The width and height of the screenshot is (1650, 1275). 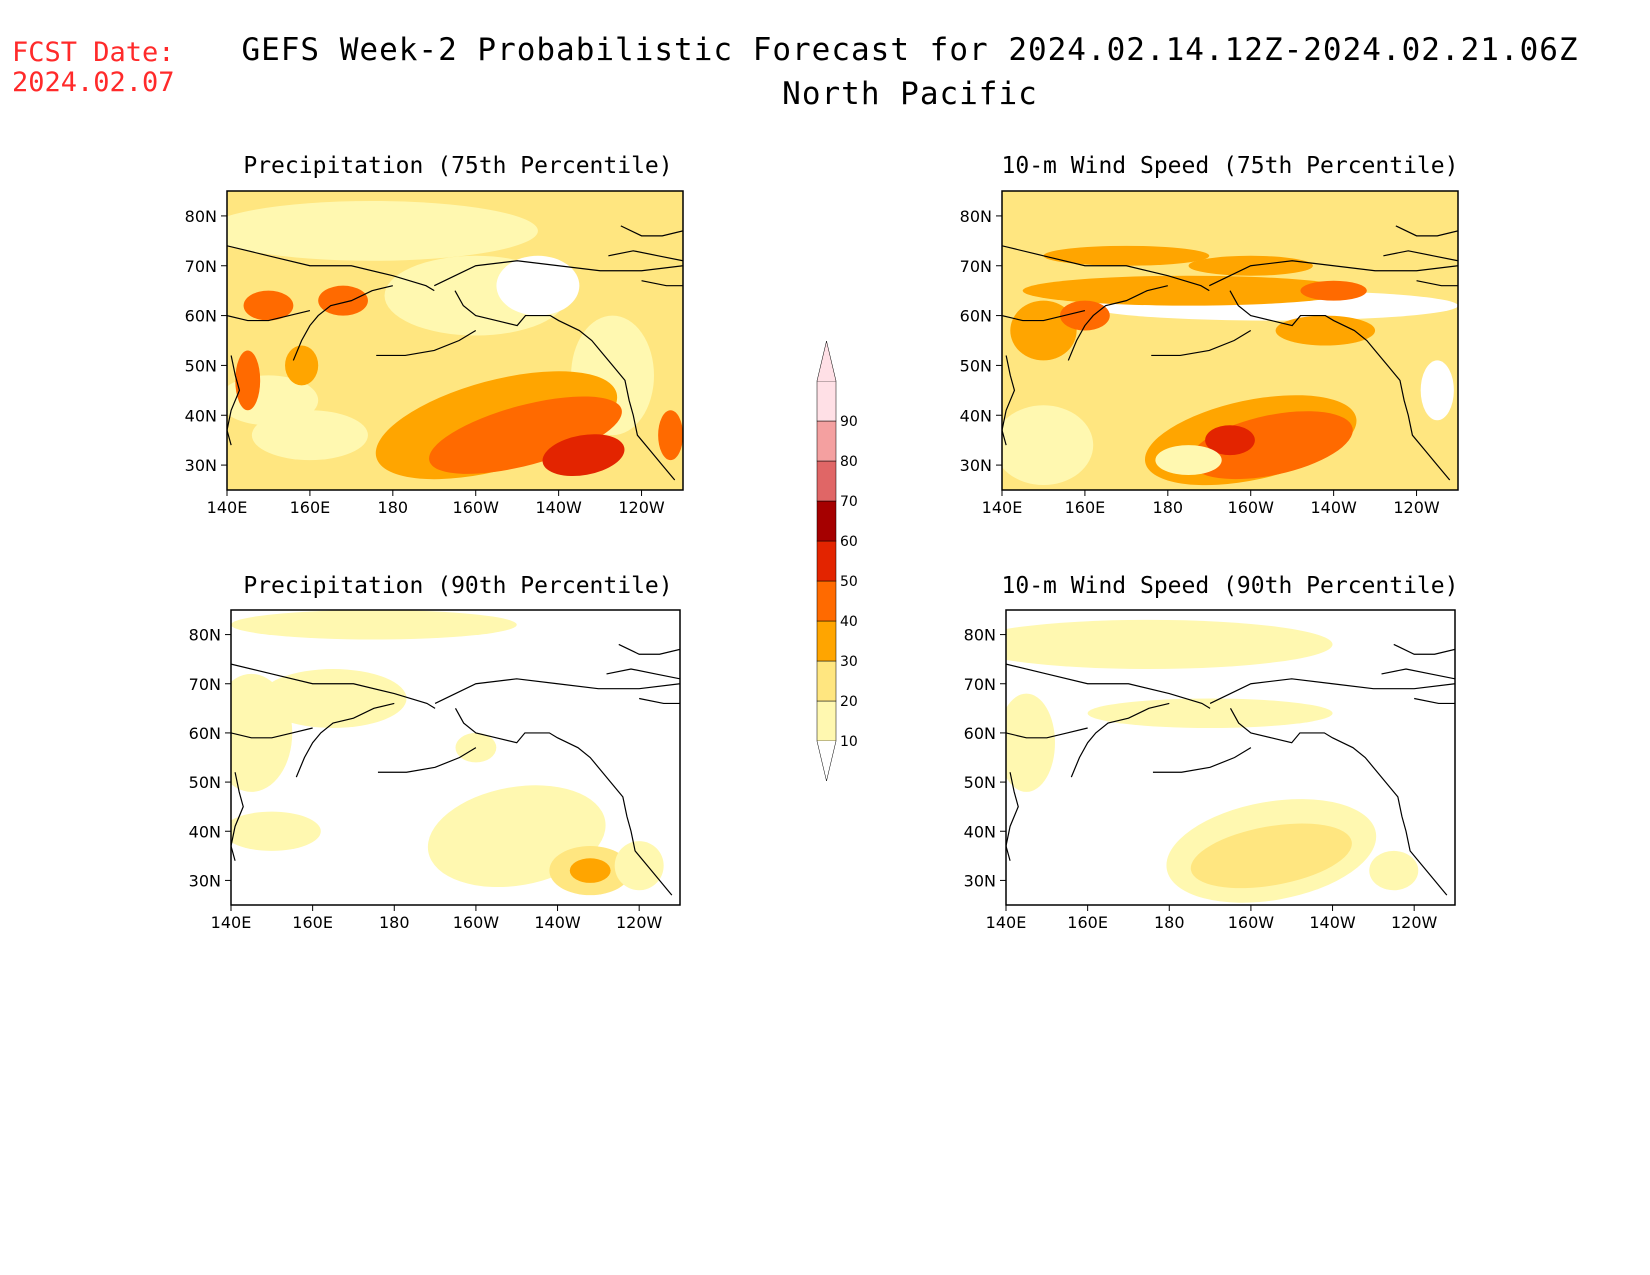 I want to click on colorbar-label: 40, so click(x=849, y=622).